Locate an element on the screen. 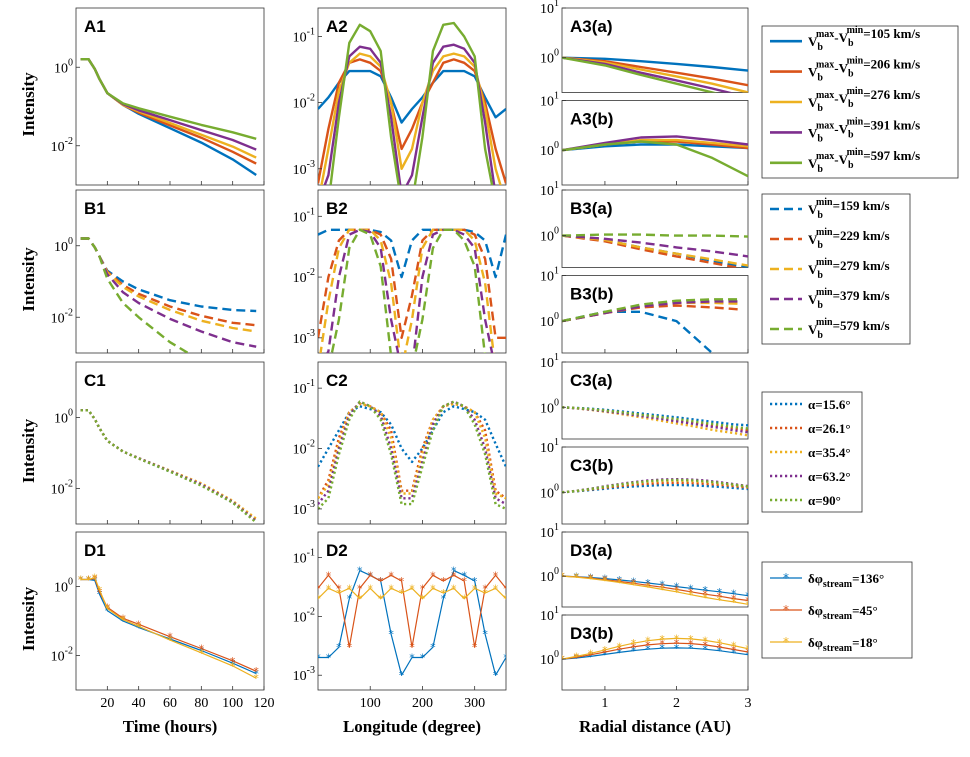 The height and width of the screenshot is (757, 970). x-axis-label-time: Time (hours) is located at coordinates (170, 726).